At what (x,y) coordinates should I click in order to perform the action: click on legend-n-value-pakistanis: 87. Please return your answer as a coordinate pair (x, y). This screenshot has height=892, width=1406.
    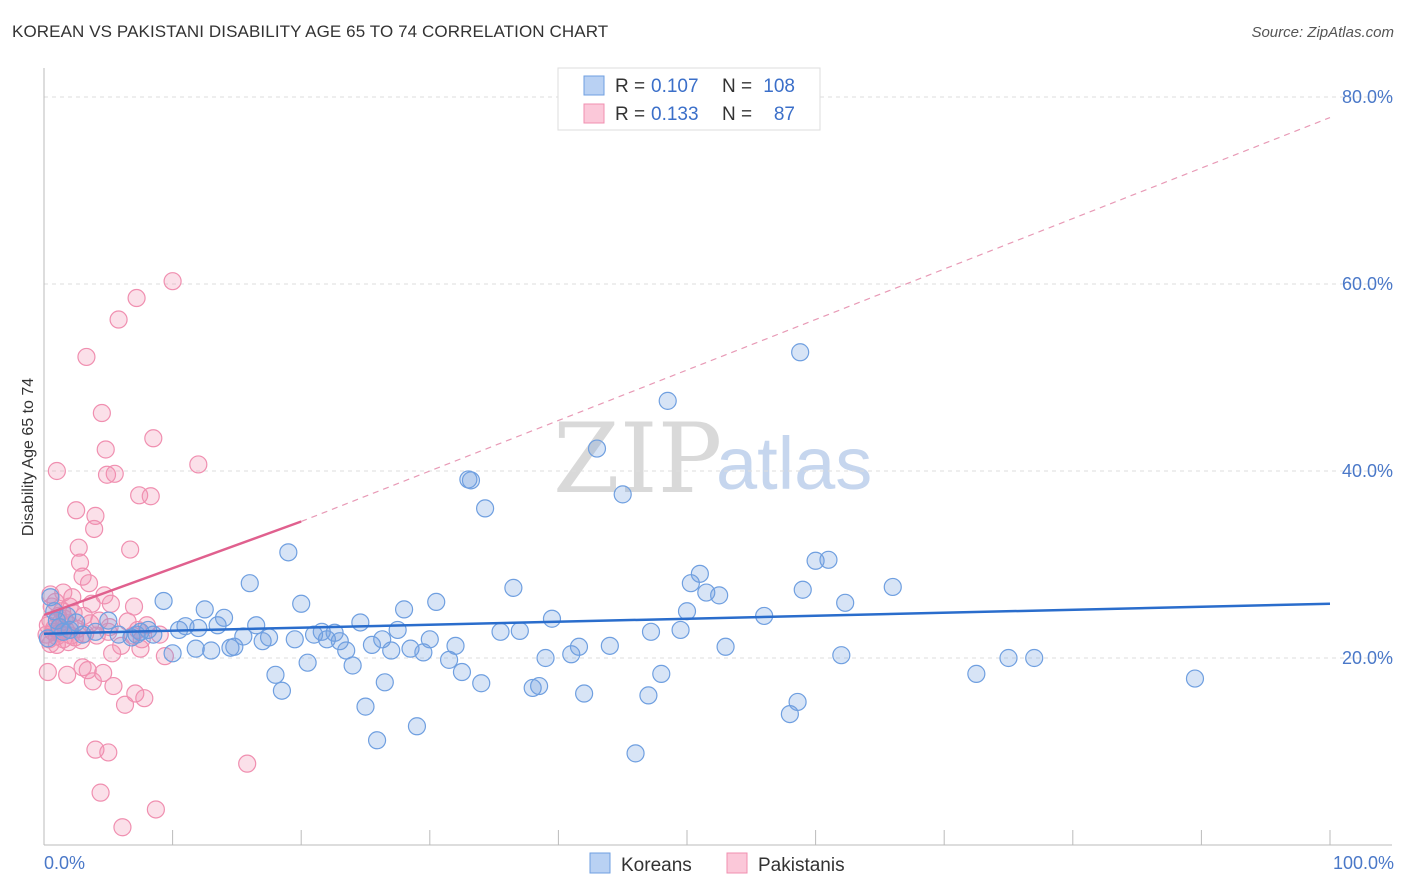
    Looking at the image, I should click on (784, 114).